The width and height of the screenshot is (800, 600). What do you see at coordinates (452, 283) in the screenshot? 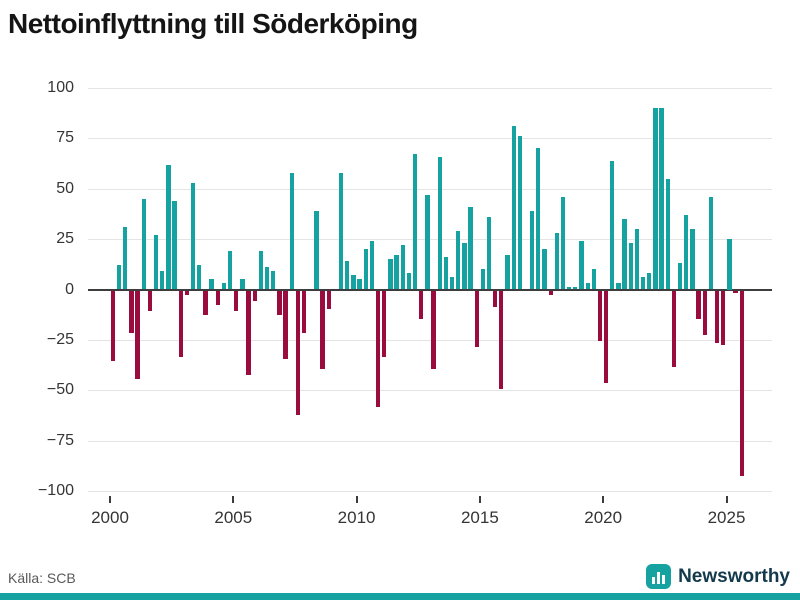
I see `bar-2013q4` at bounding box center [452, 283].